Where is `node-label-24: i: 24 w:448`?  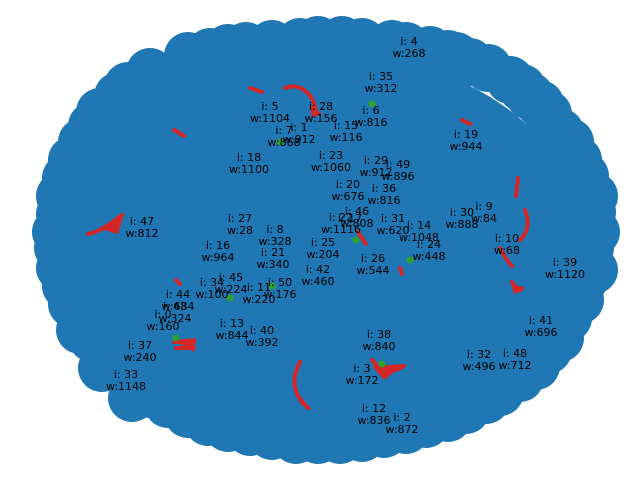 node-label-24: i: 24 w:448 is located at coordinates (428, 250).